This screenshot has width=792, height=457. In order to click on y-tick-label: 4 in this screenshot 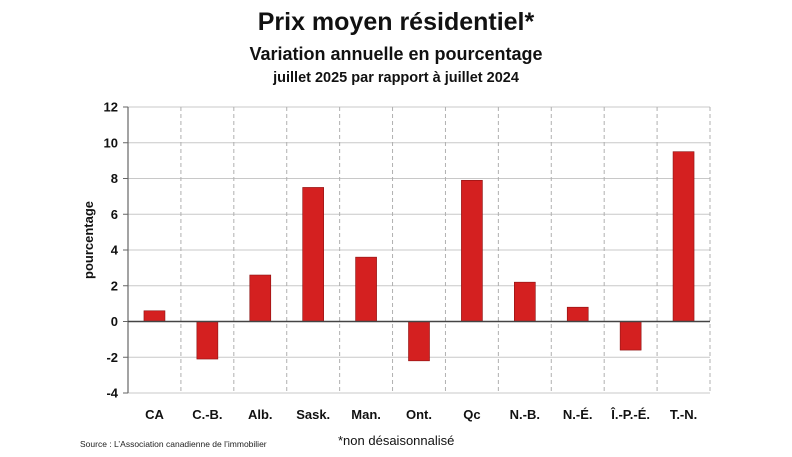, I will do `click(115, 250)`.